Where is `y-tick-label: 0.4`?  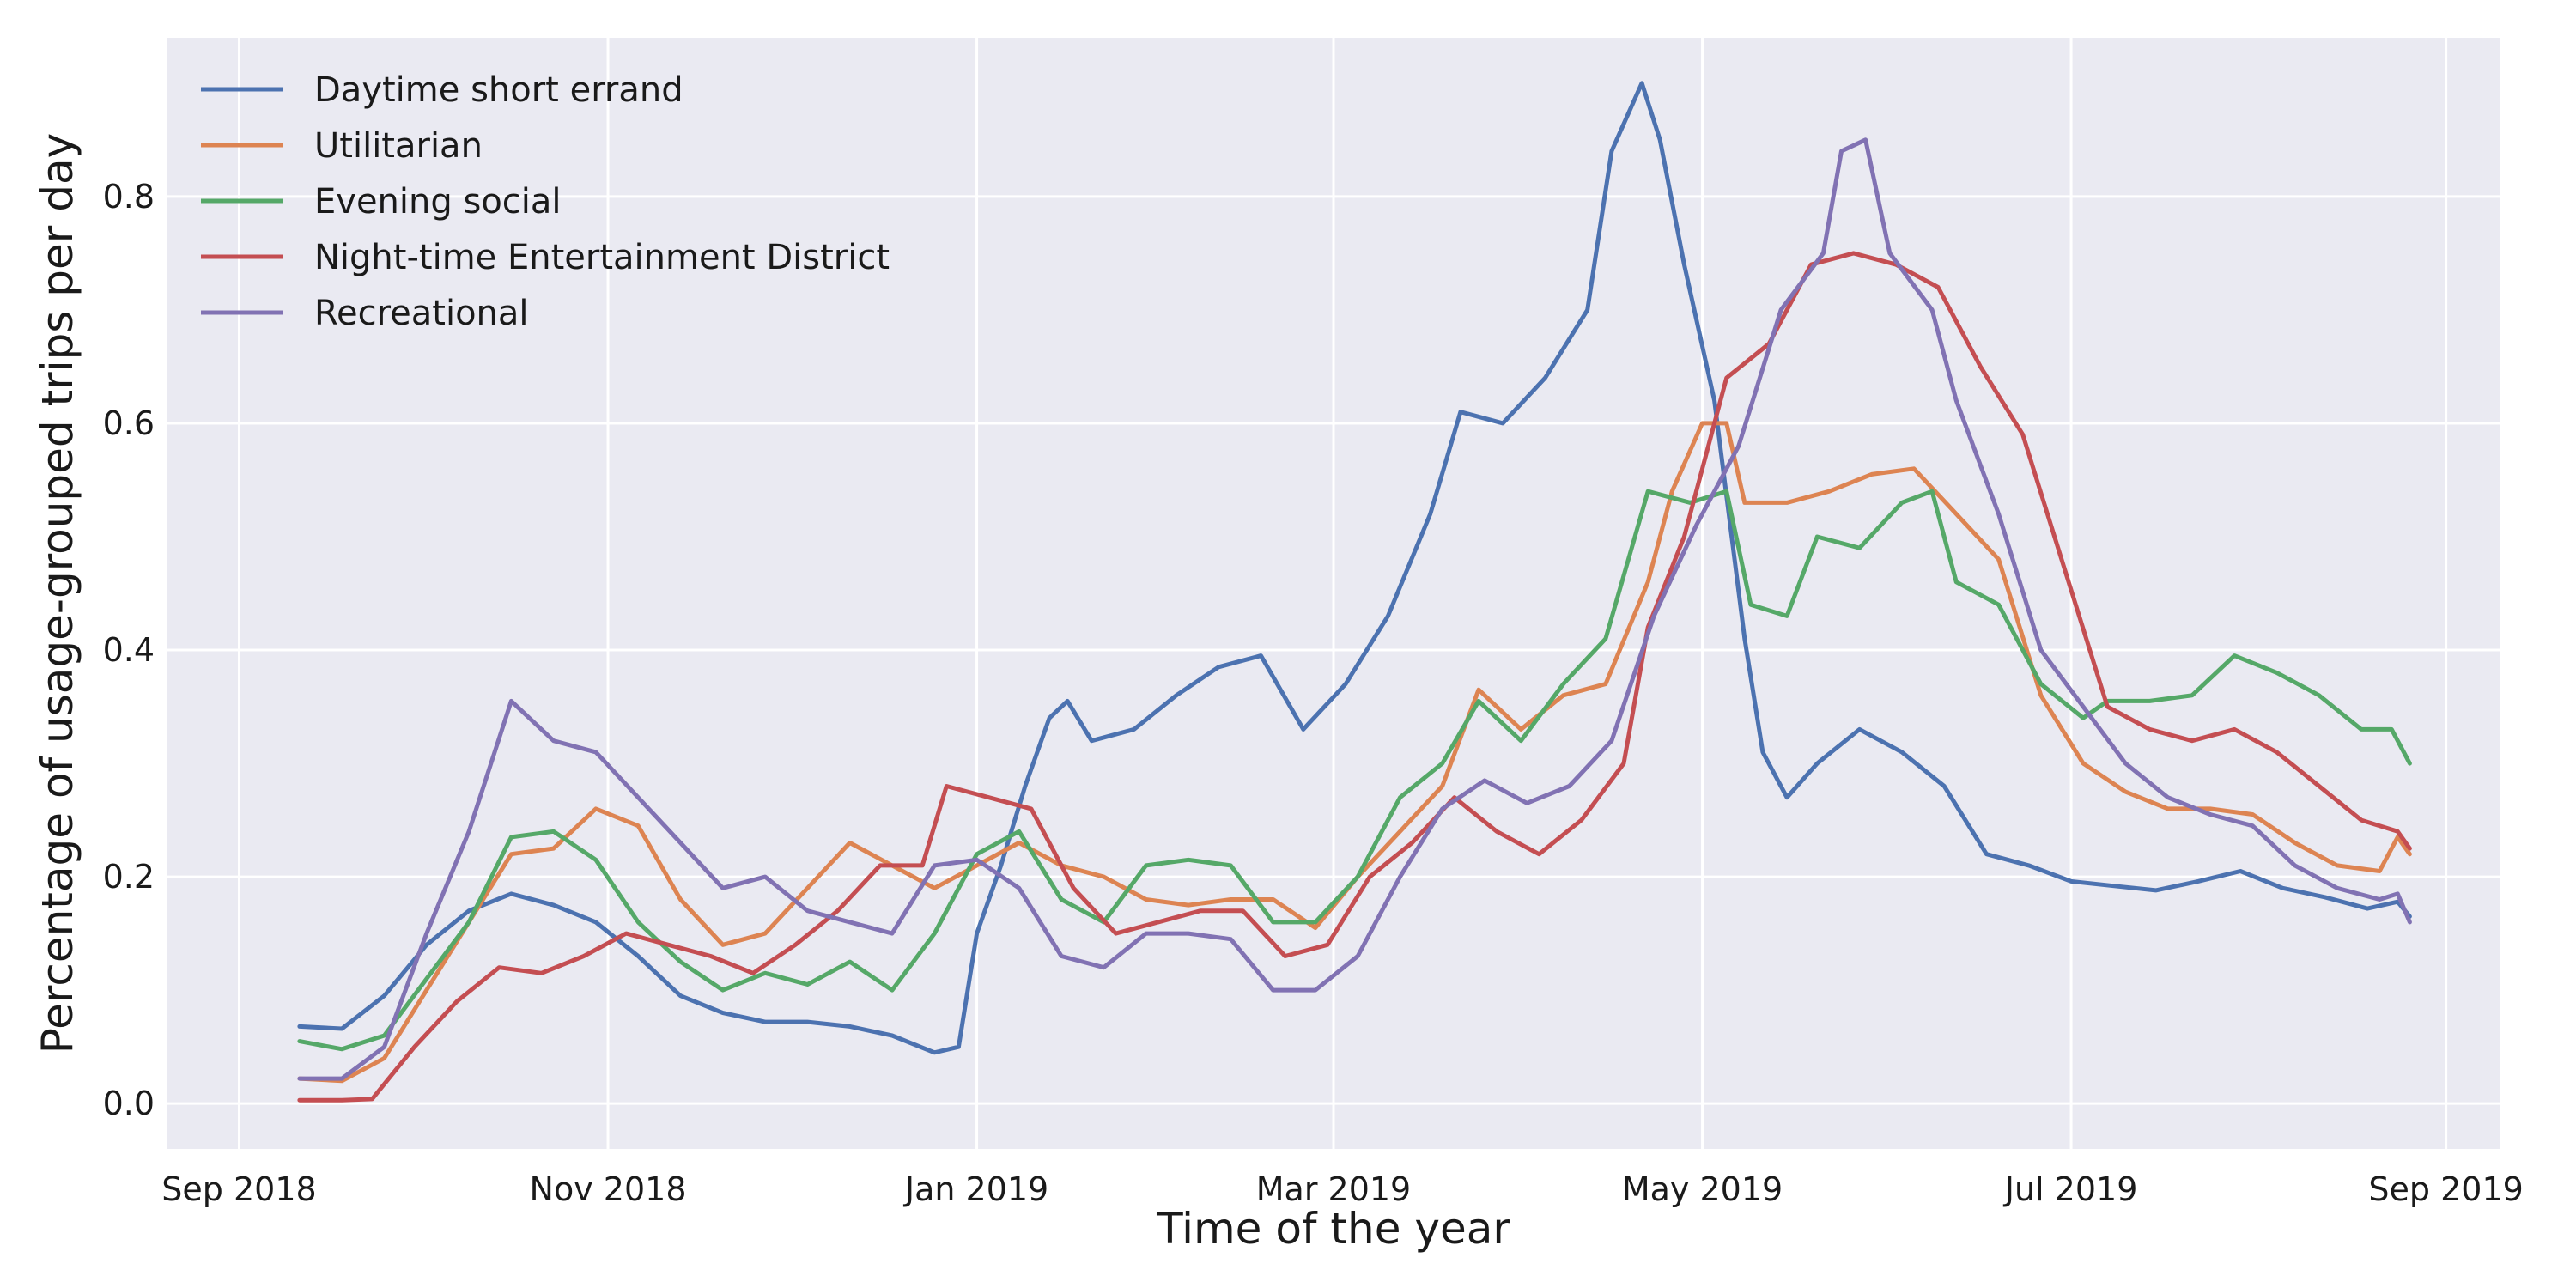 y-tick-label: 0.4 is located at coordinates (129, 650).